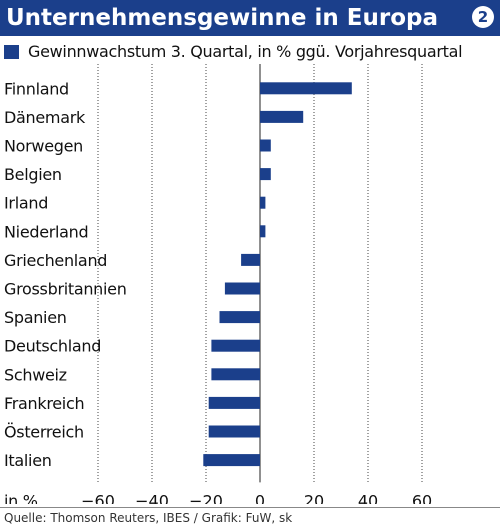  I want to click on category-label-7: Grossbritannien, so click(65, 289).